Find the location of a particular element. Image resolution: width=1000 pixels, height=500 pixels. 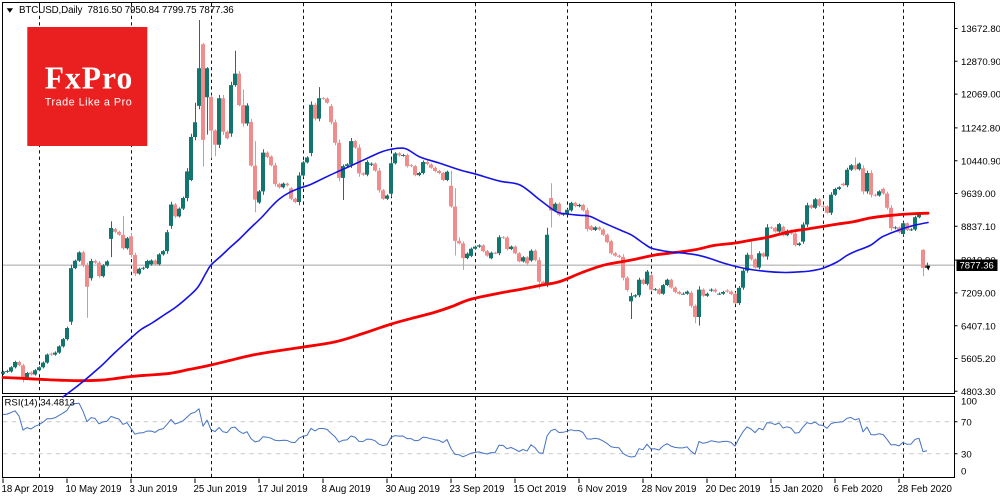

svg-text: Trade Like a Pro is located at coordinates (88, 102).